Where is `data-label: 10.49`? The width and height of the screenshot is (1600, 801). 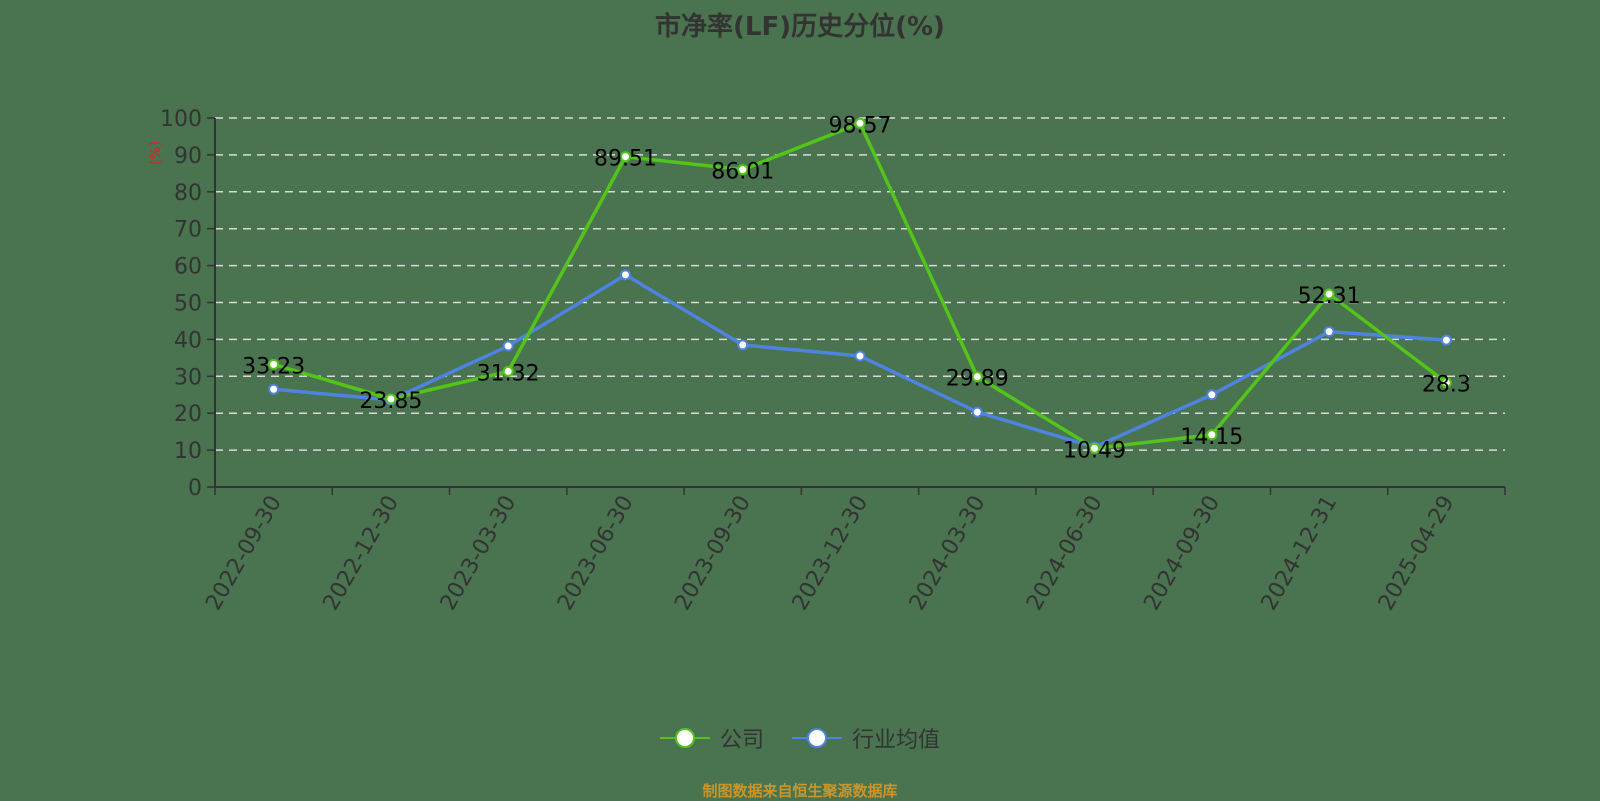
data-label: 10.49 is located at coordinates (1094, 450).